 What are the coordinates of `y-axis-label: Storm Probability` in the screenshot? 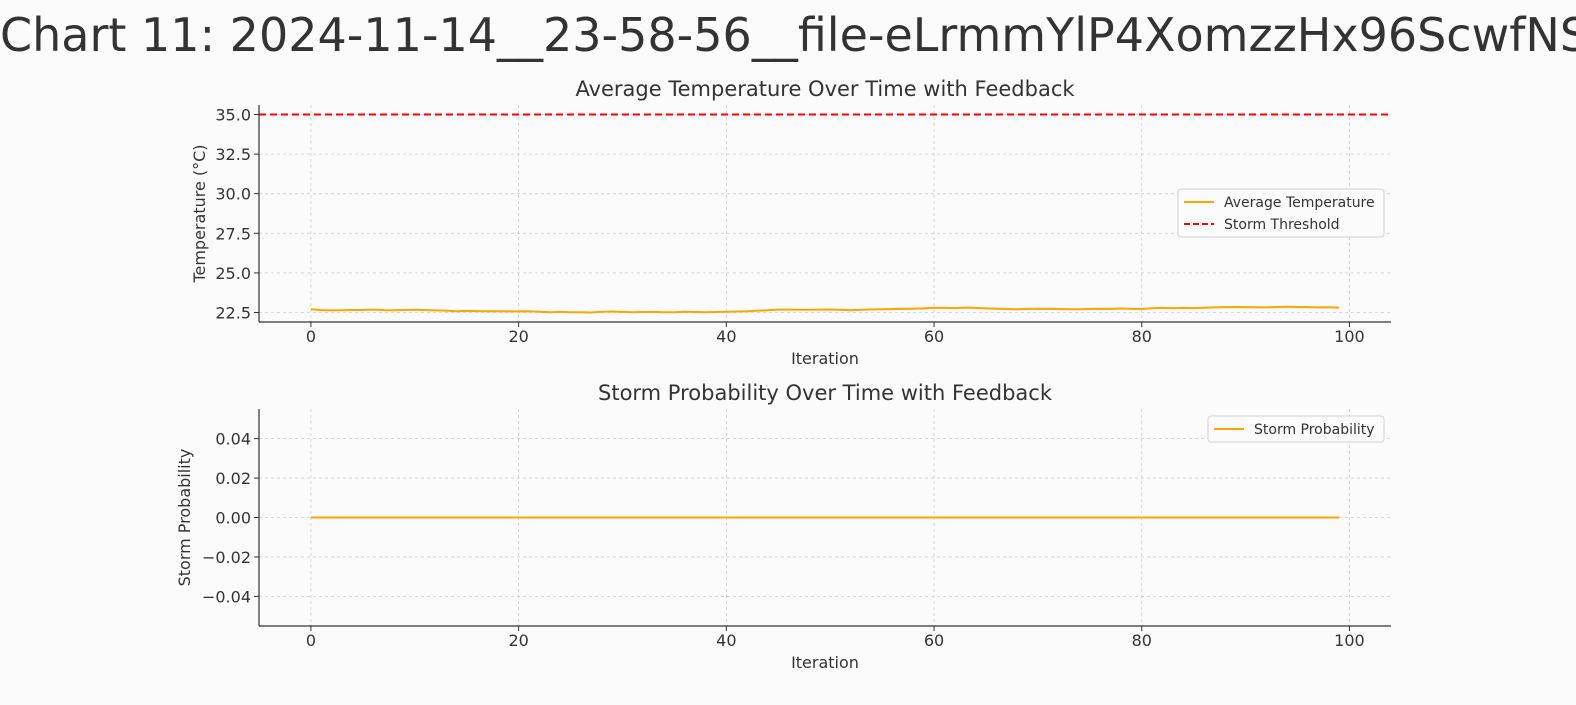 It's located at (184, 518).